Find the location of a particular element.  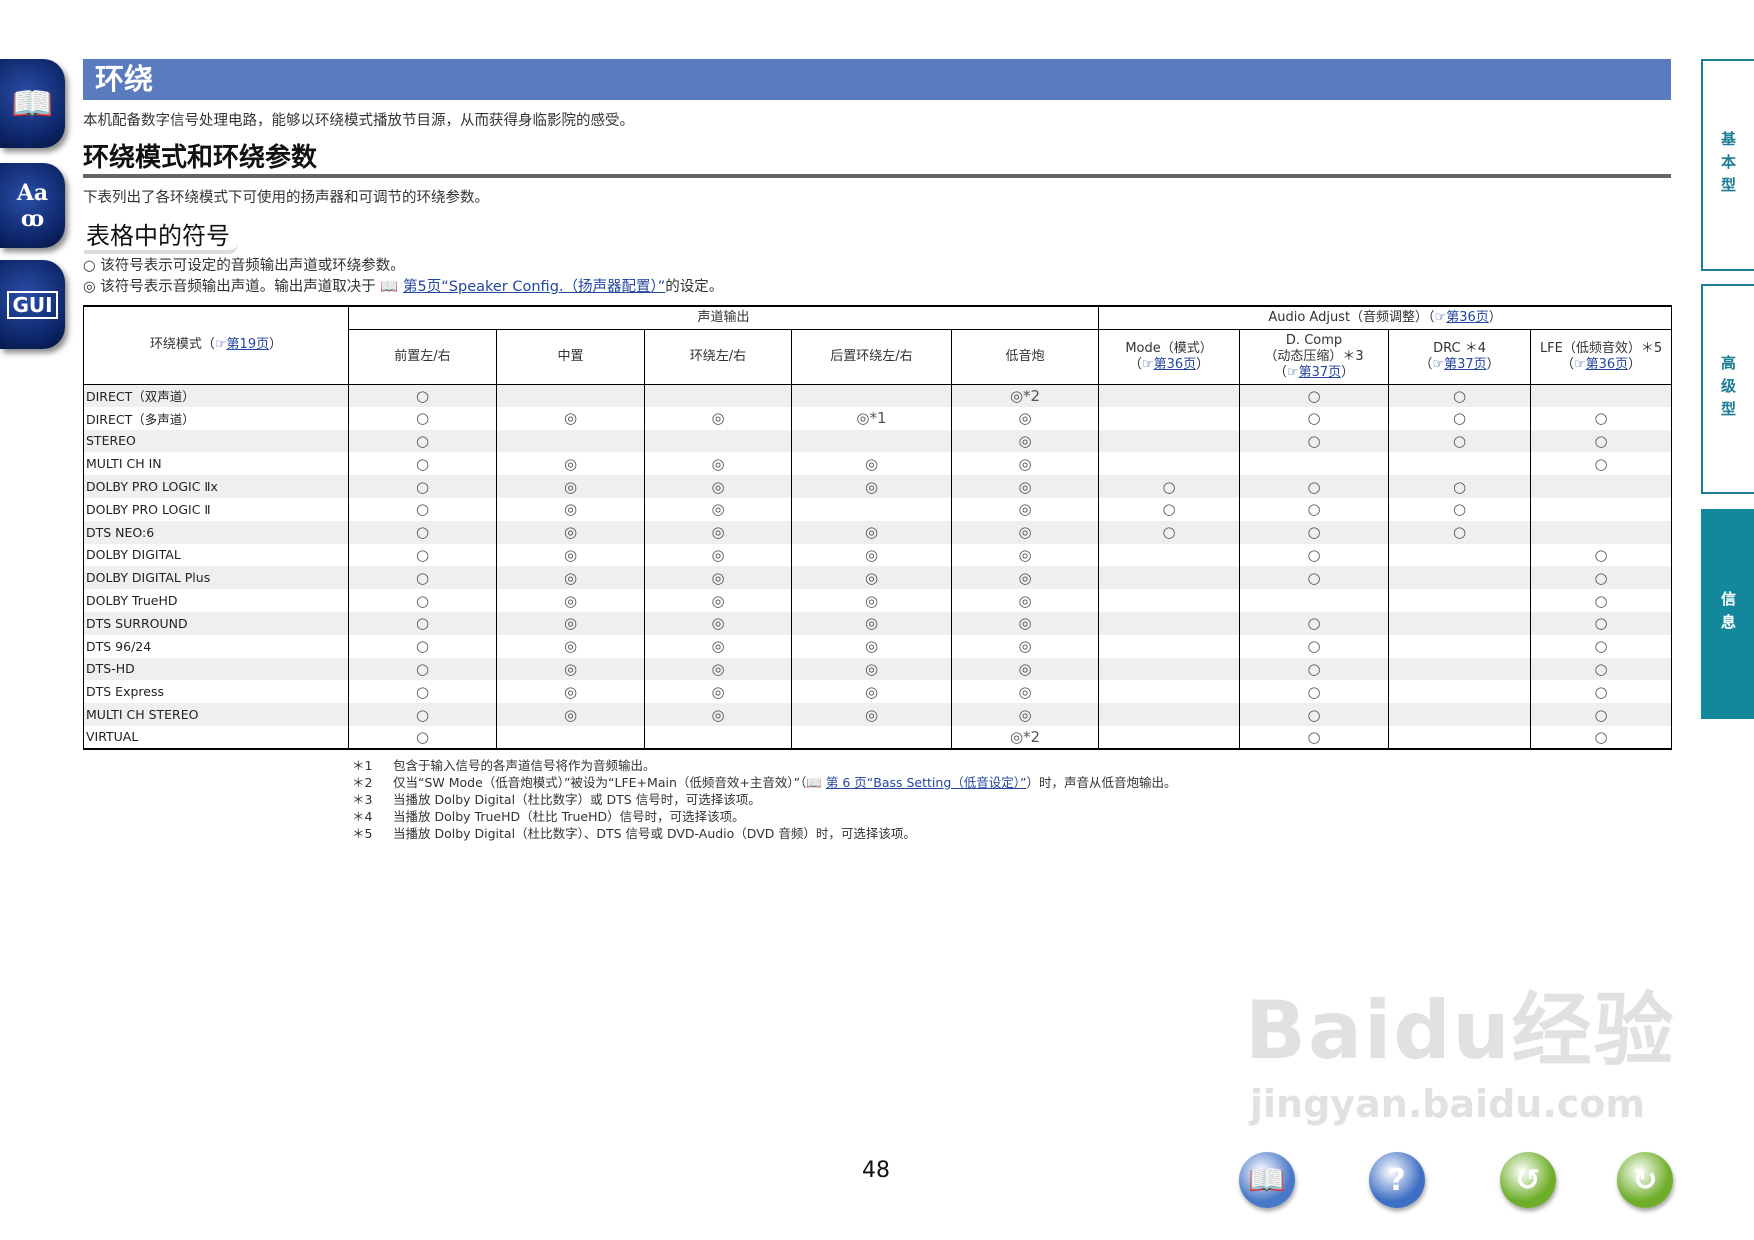

section-title: 环绕模式和环绕参数 is located at coordinates (200, 158).